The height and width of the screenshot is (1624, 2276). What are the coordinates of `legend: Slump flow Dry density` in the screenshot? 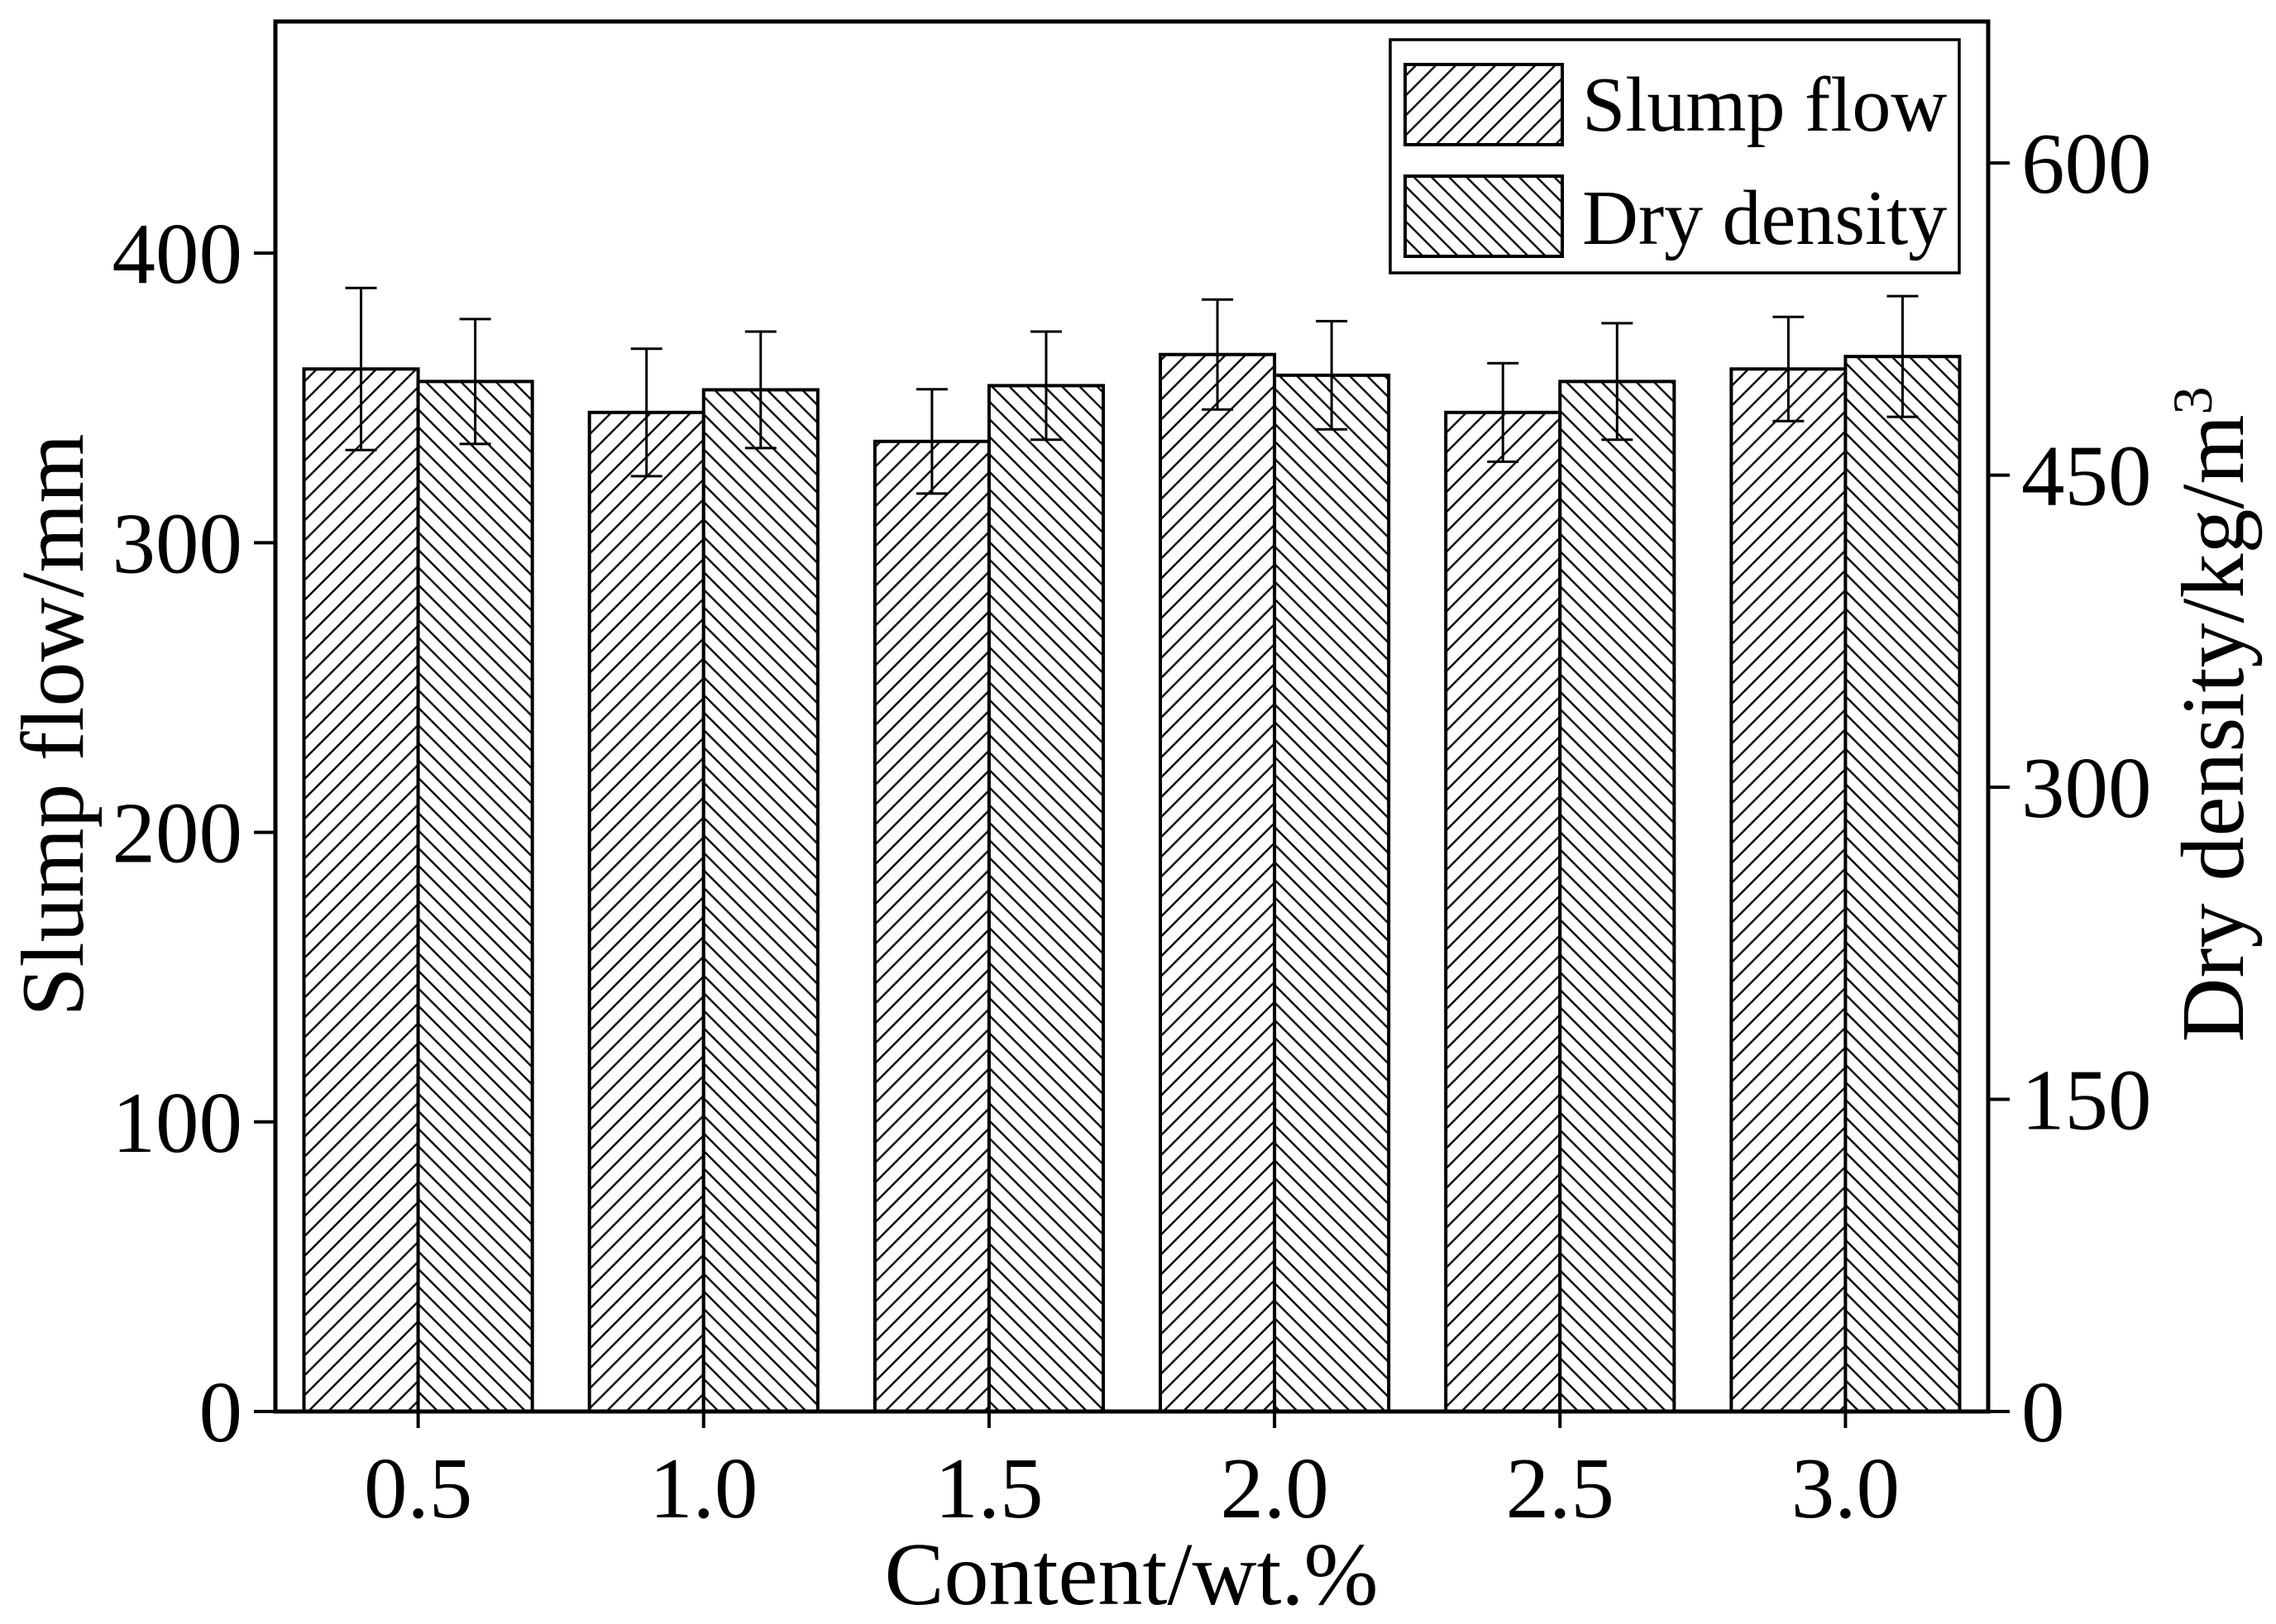 It's located at (1675, 156).